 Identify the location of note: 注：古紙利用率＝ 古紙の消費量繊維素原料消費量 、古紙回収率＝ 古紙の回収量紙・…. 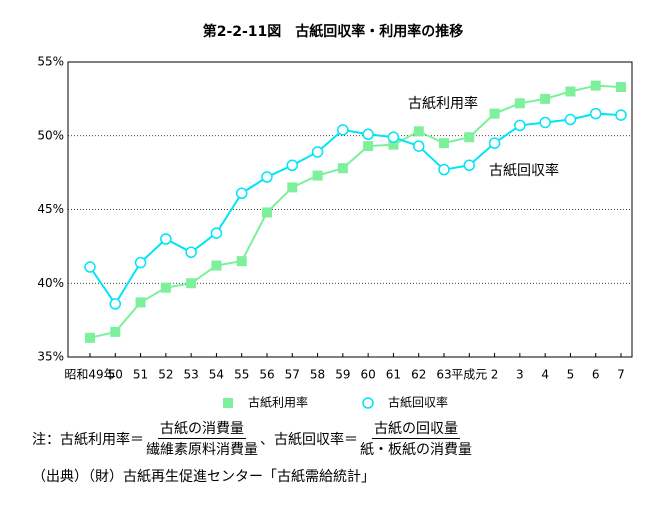
(253, 438).